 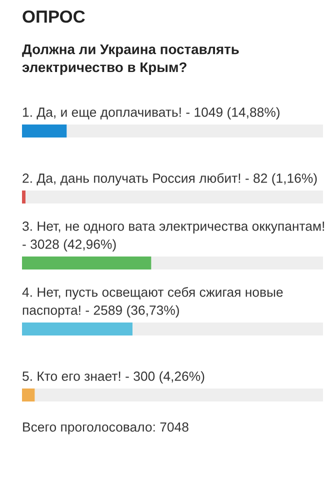 I want to click on annotation: 4. Нет, пусть освещают себя сжигая новые паспорта! - 2589 (36,73%), so click(x=152, y=302).